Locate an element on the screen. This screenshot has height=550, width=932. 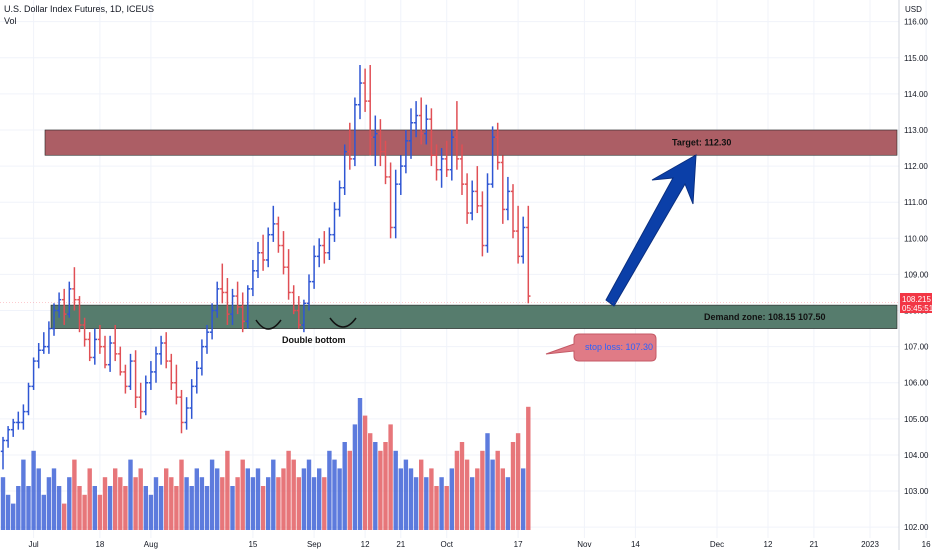
y-tick-label: 103.00 is located at coordinates (916, 491).